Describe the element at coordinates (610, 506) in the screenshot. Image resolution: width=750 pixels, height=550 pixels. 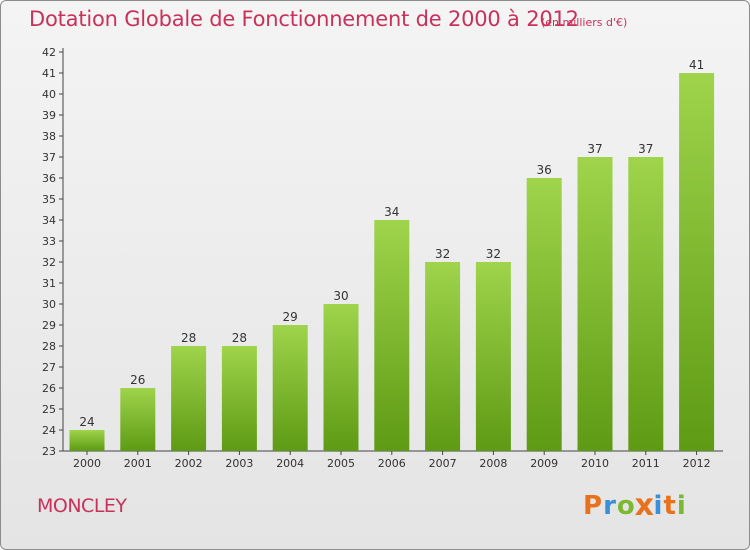
I see `logo-letter: r` at that location.